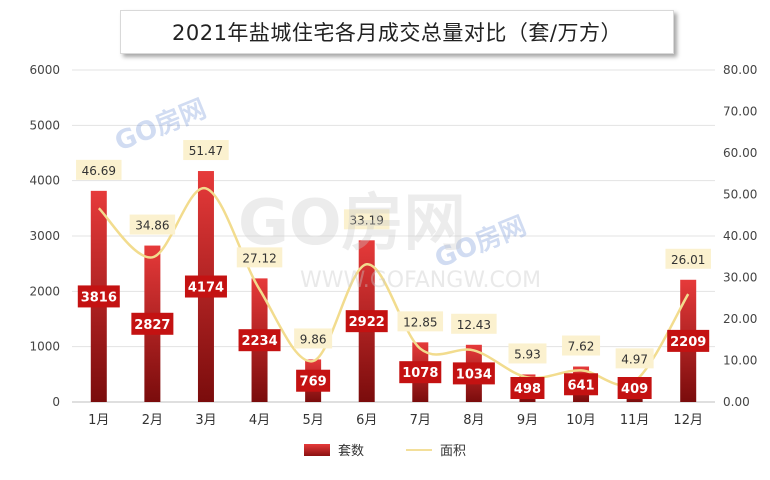 This screenshot has width=770, height=480. What do you see at coordinates (740, 319) in the screenshot?
I see `y-right-tick-label: 20.00` at bounding box center [740, 319].